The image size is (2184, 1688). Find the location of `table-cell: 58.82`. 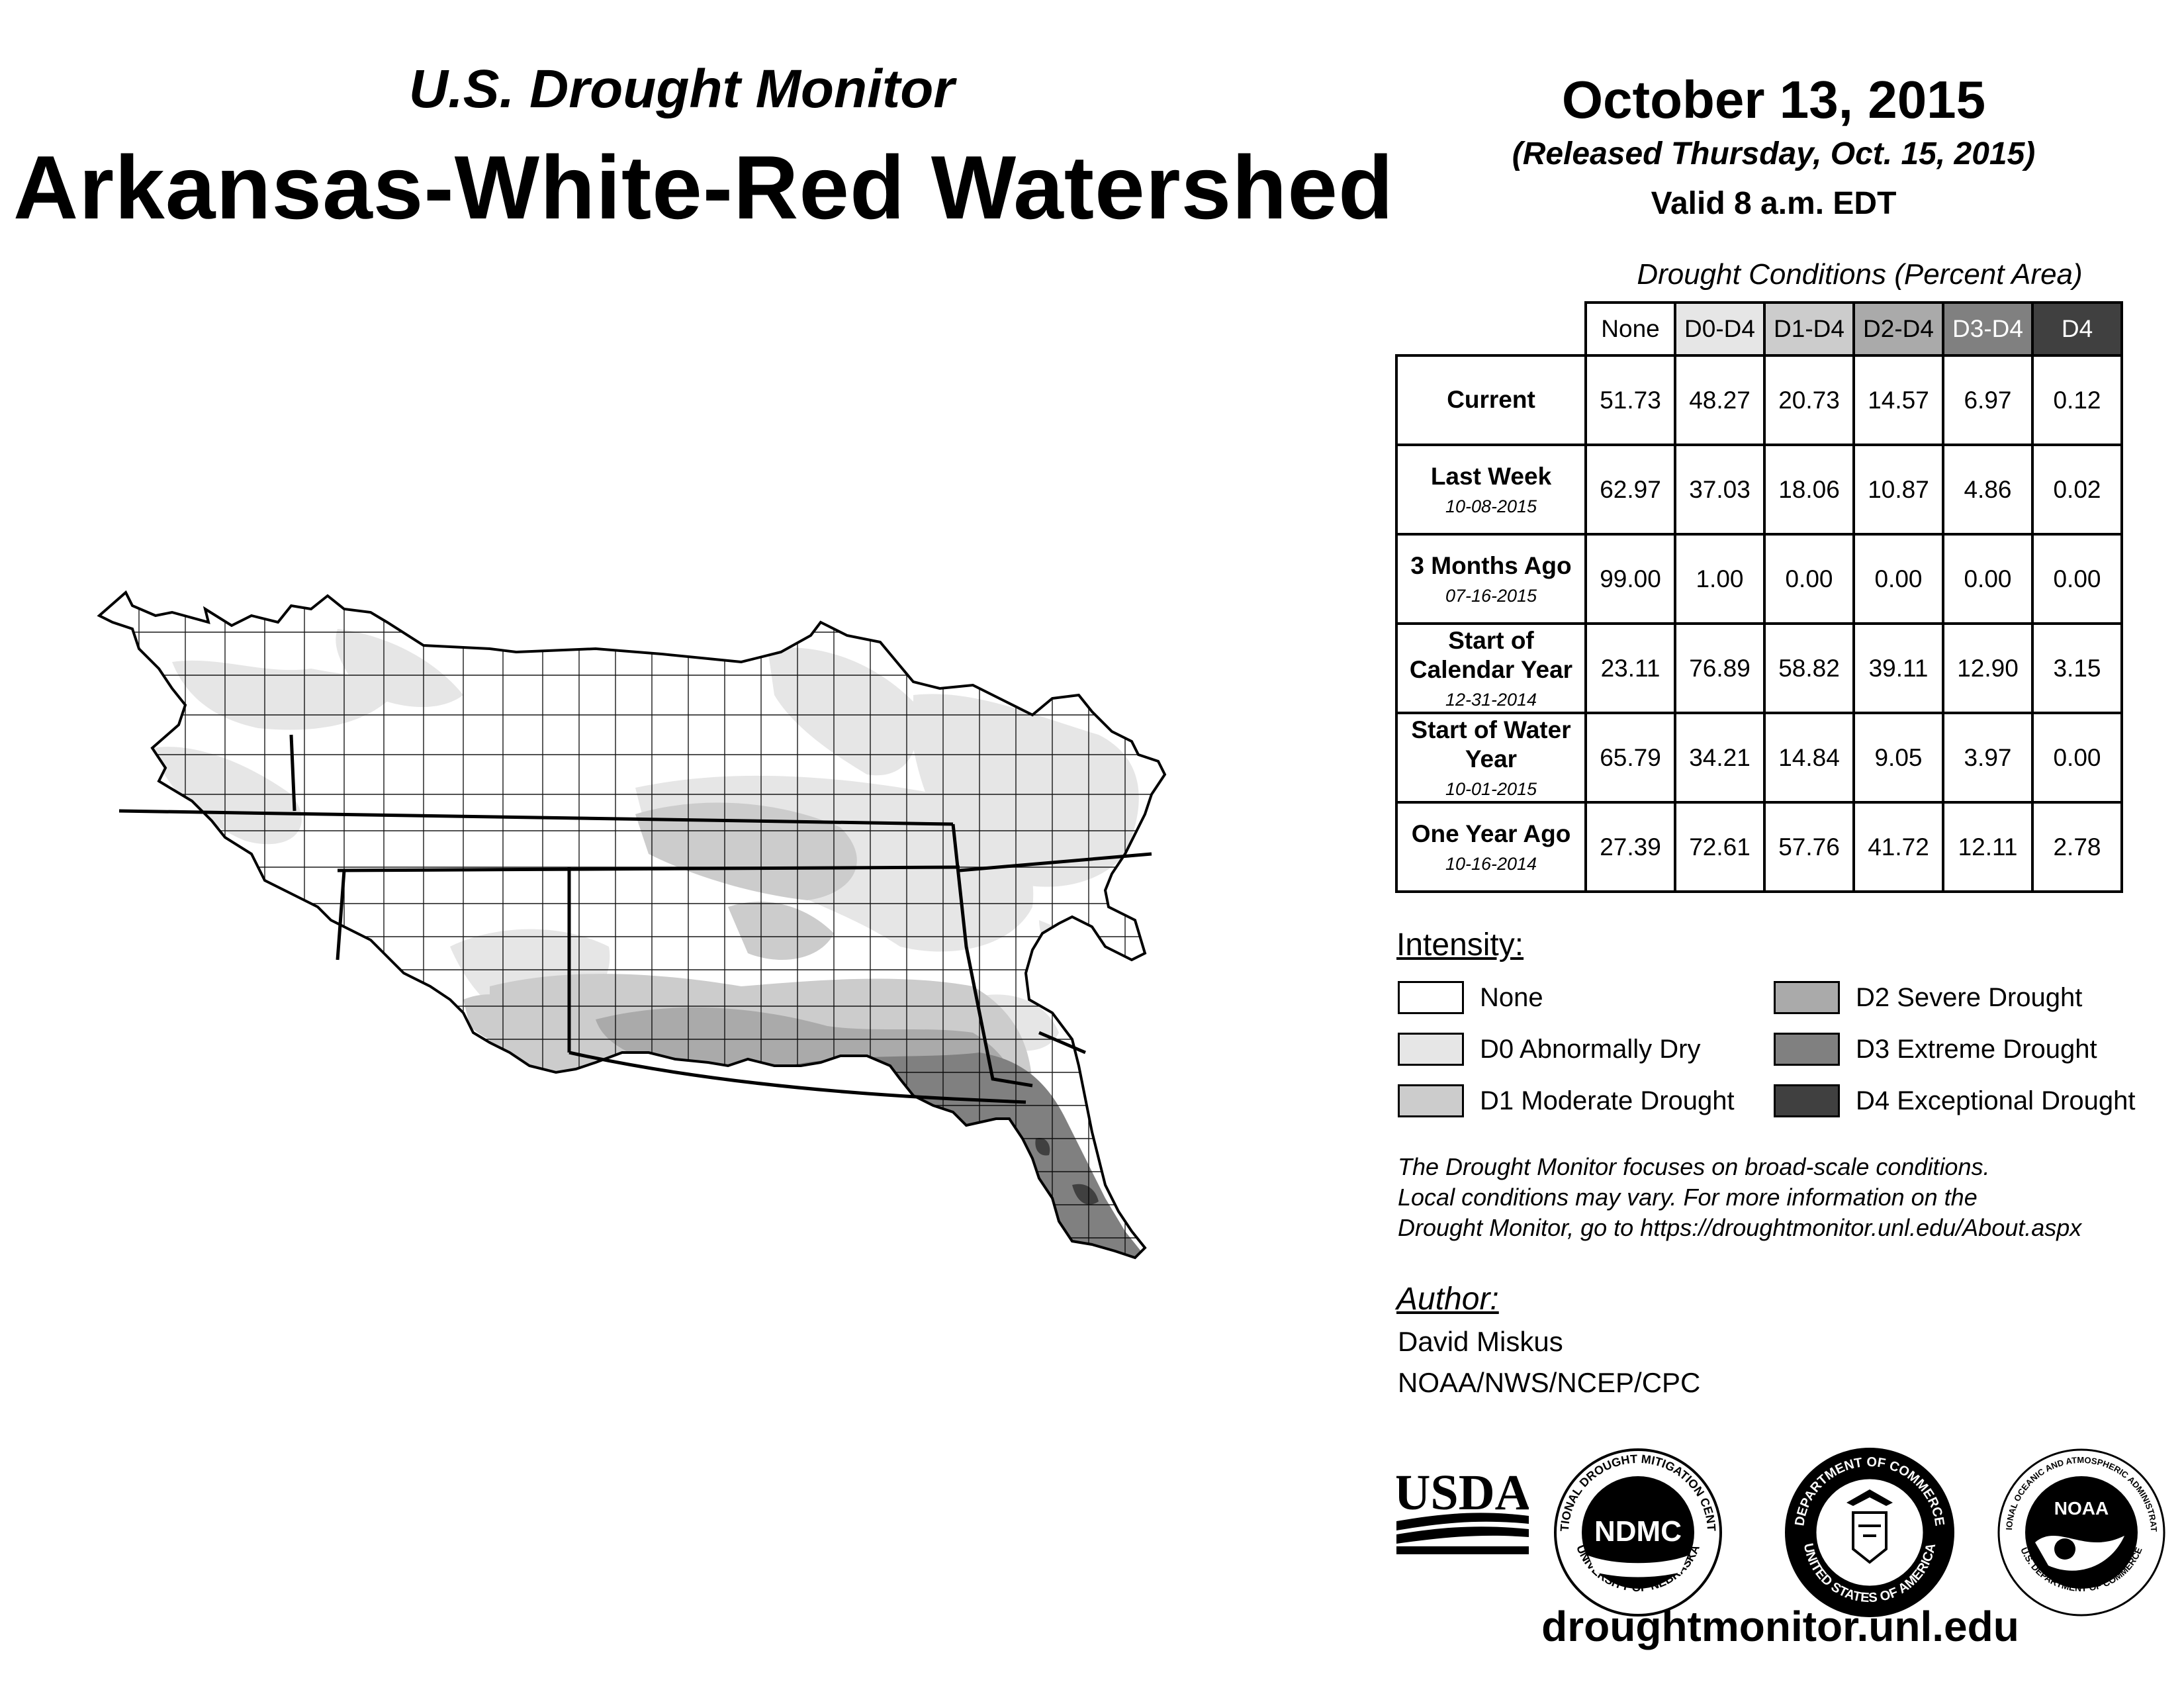

table-cell: 58.82 is located at coordinates (1809, 668).